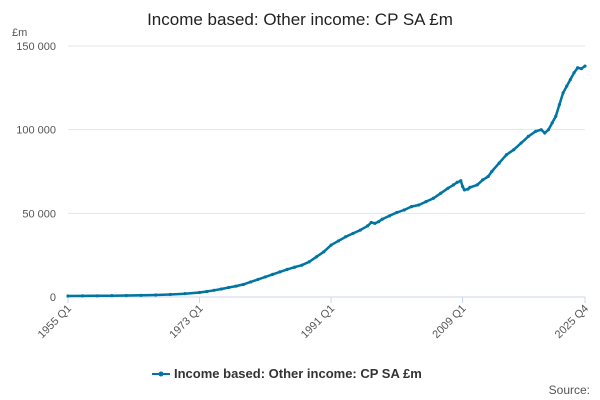 This screenshot has width=600, height=400. Describe the element at coordinates (186, 322) in the screenshot. I see `x-tick-label: 1973 Q1` at that location.